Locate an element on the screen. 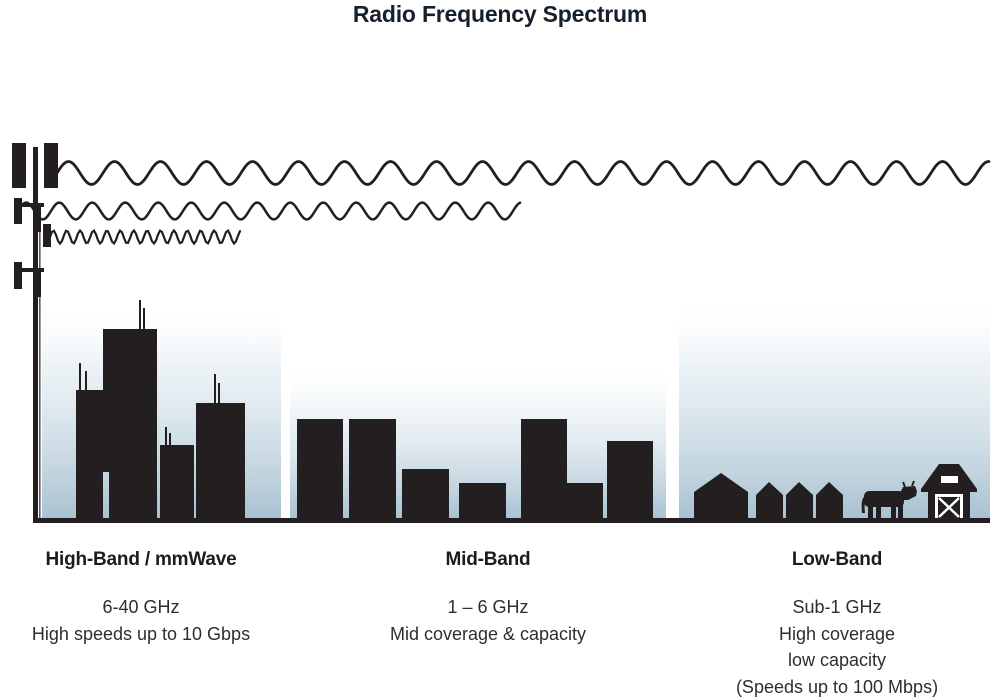 Image resolution: width=1000 pixels, height=700 pixels. tower-mast is located at coordinates (35, 334).